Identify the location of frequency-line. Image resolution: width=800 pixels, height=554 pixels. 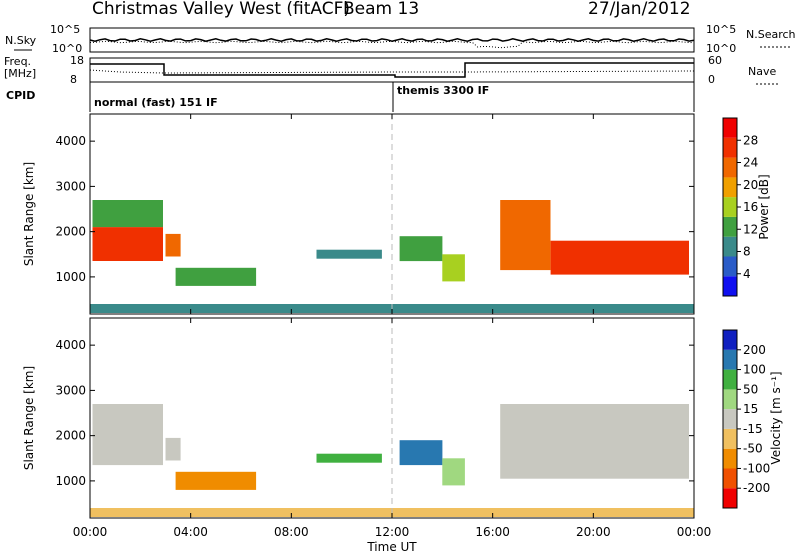
(392, 70).